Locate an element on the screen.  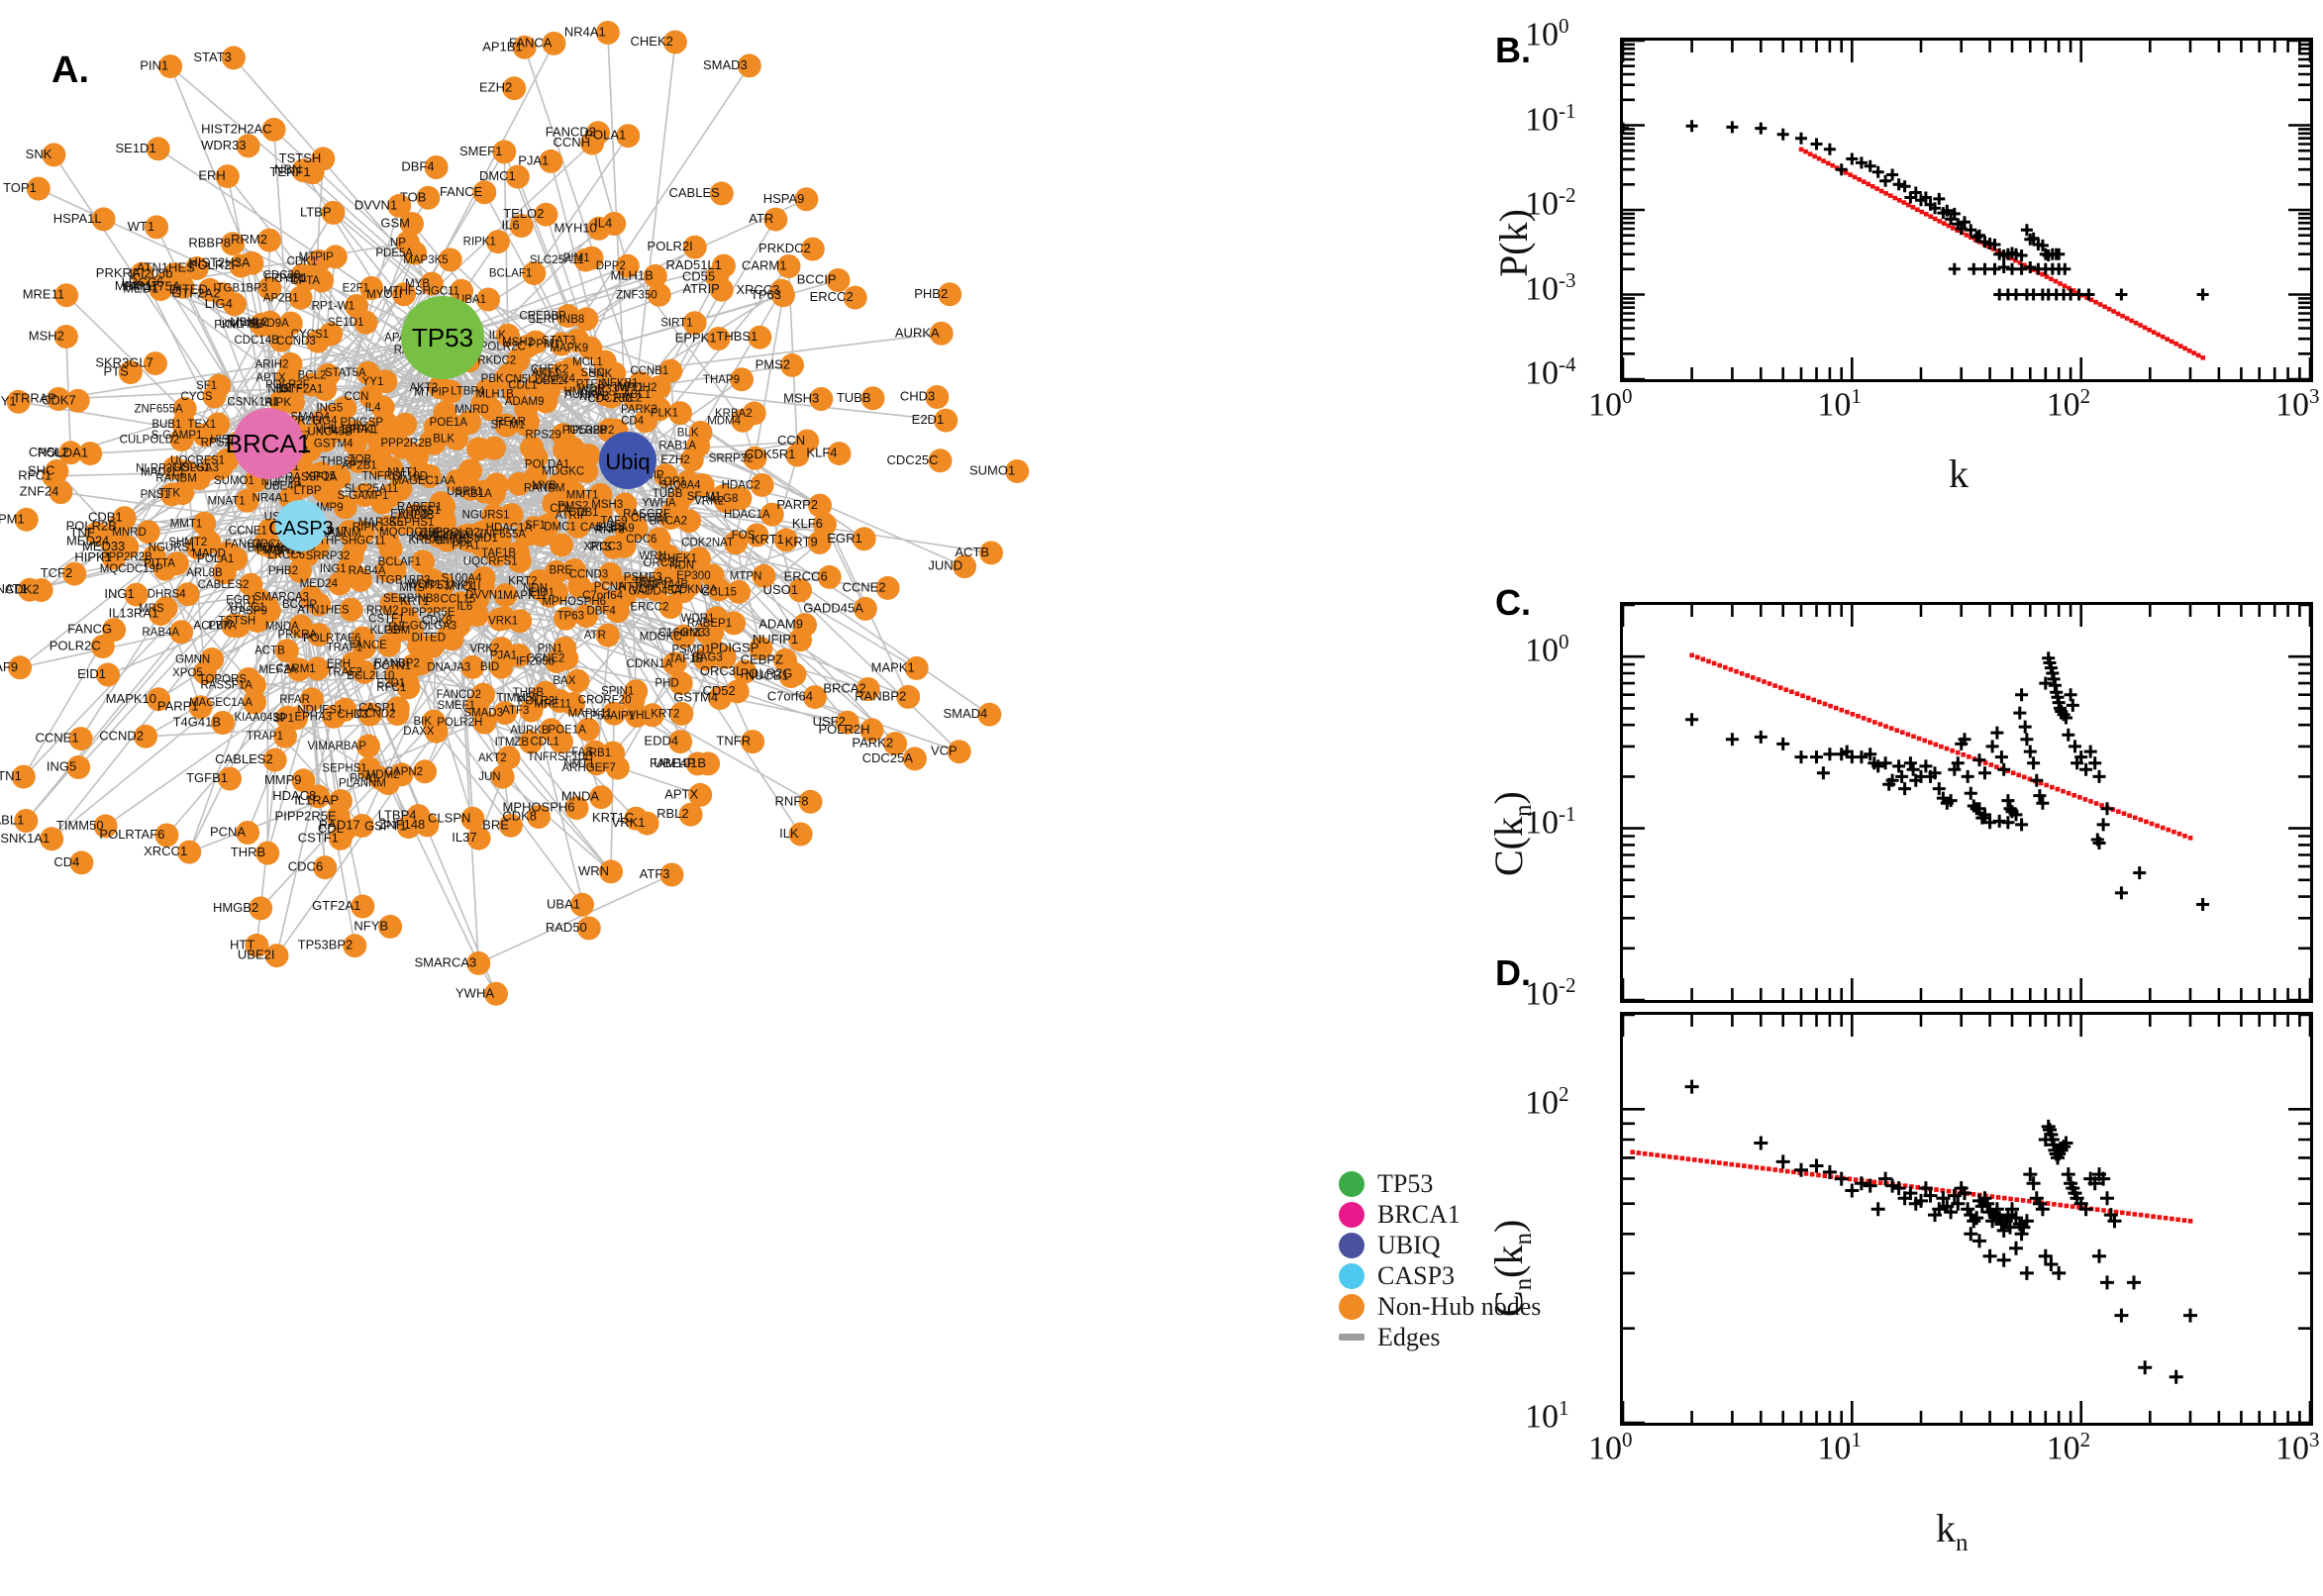
hub-node-brca1 is located at coordinates (268, 443).